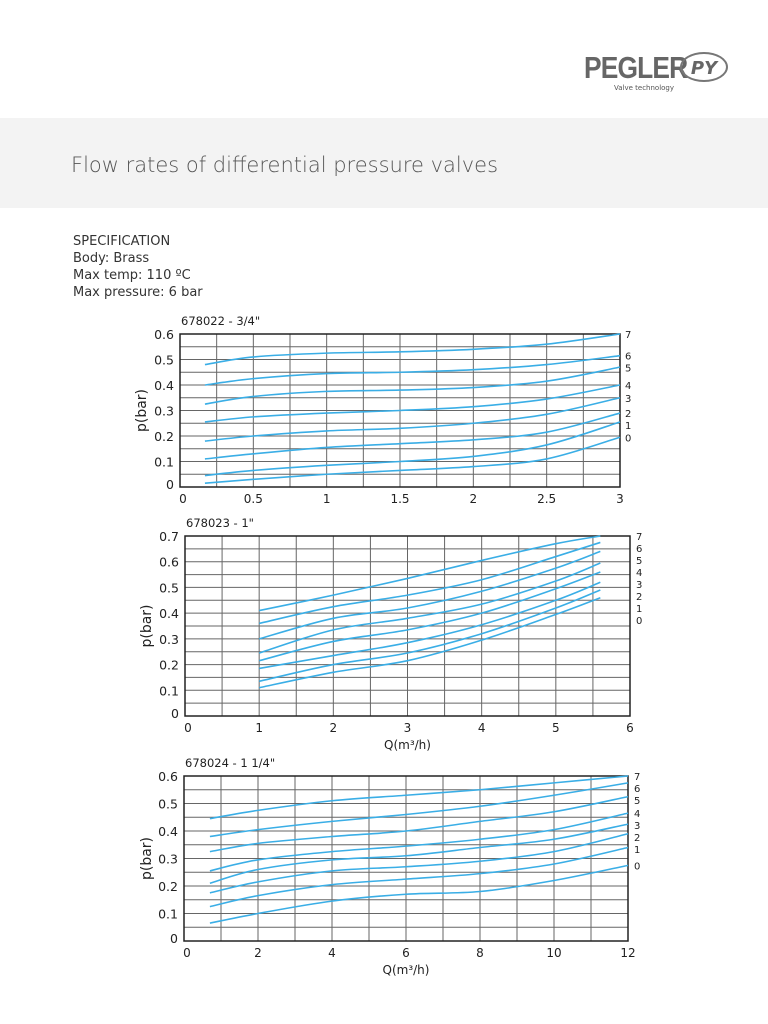 The width and height of the screenshot is (768, 1024). Describe the element at coordinates (253, 499) in the screenshot. I see `x-tick-label: 0.5` at that location.